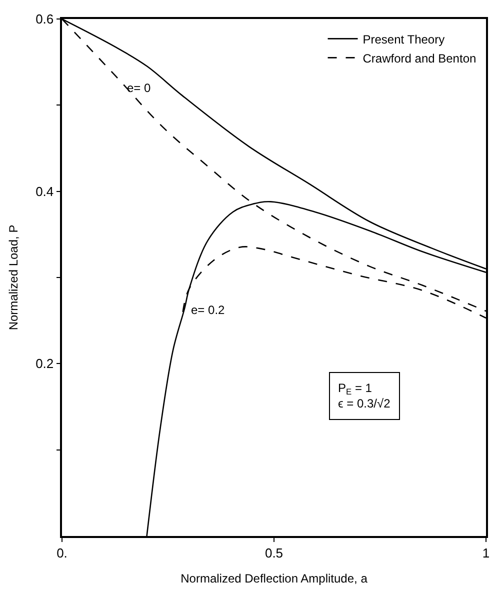 The height and width of the screenshot is (596, 502). What do you see at coordinates (403, 39) in the screenshot?
I see `legend-label: Present Theory` at bounding box center [403, 39].